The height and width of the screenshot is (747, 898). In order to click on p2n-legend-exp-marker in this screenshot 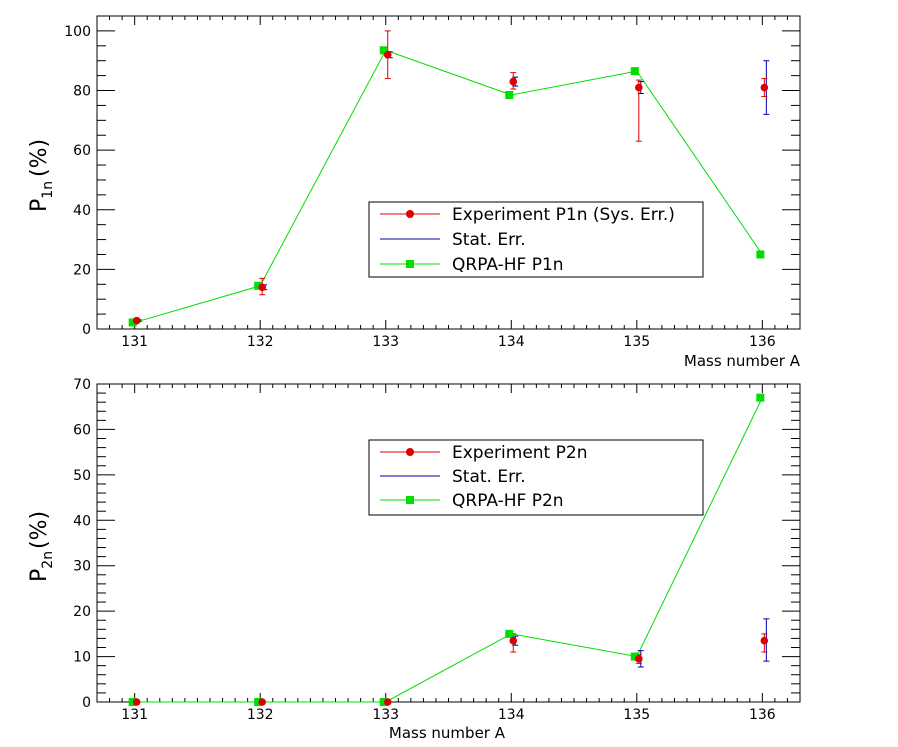, I will do `click(410, 452)`.